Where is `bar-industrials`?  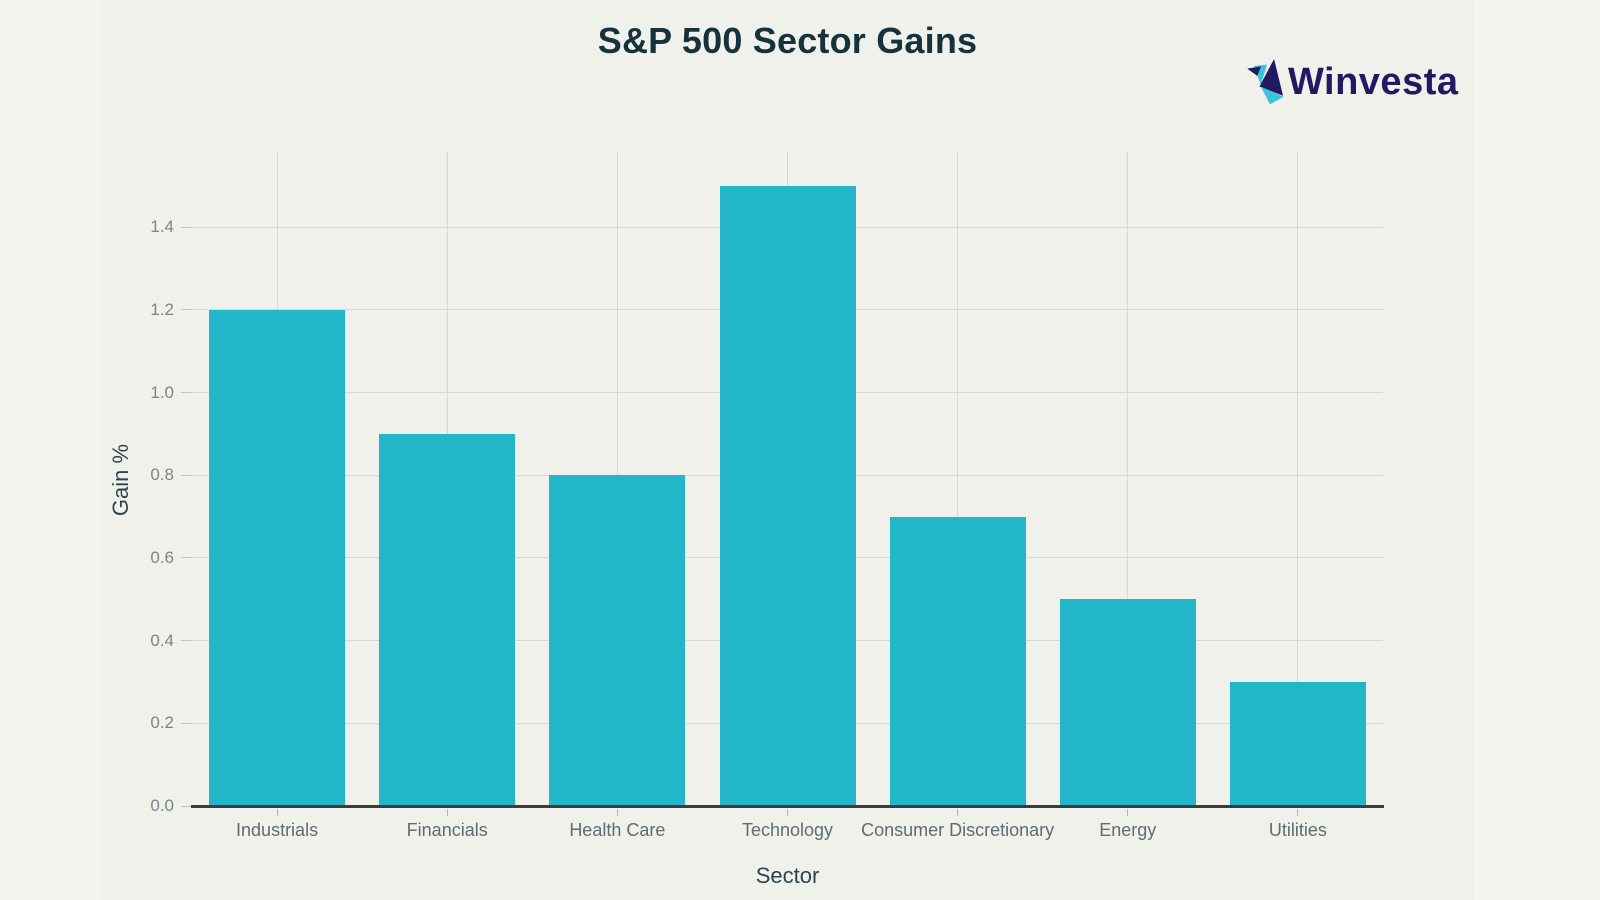
bar-industrials is located at coordinates (277, 557).